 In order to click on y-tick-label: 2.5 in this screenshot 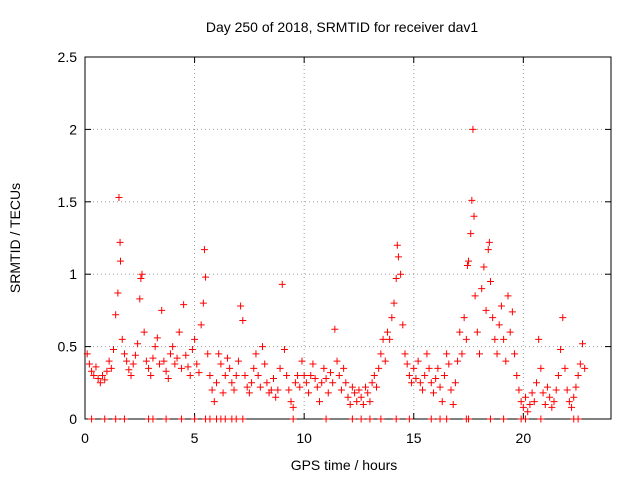, I will do `click(68, 57)`.